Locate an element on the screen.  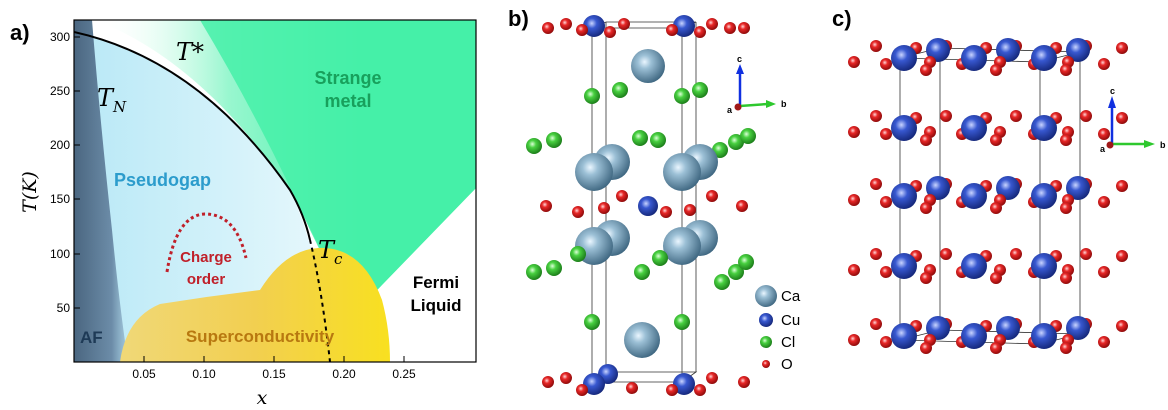
y-tick-label: 50 is located at coordinates (64, 308).